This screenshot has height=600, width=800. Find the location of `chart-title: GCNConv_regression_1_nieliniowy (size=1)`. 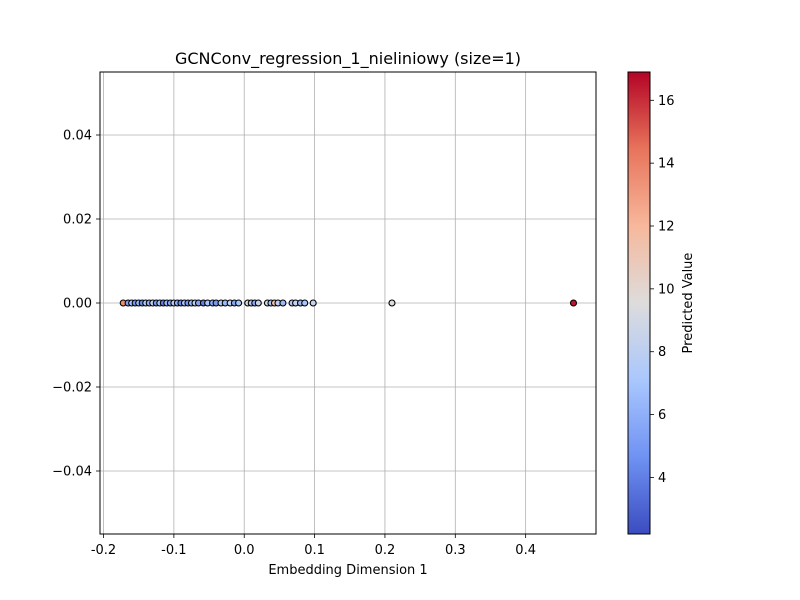

chart-title: GCNConv_regression_1_nieliniowy (size=1) is located at coordinates (348, 59).